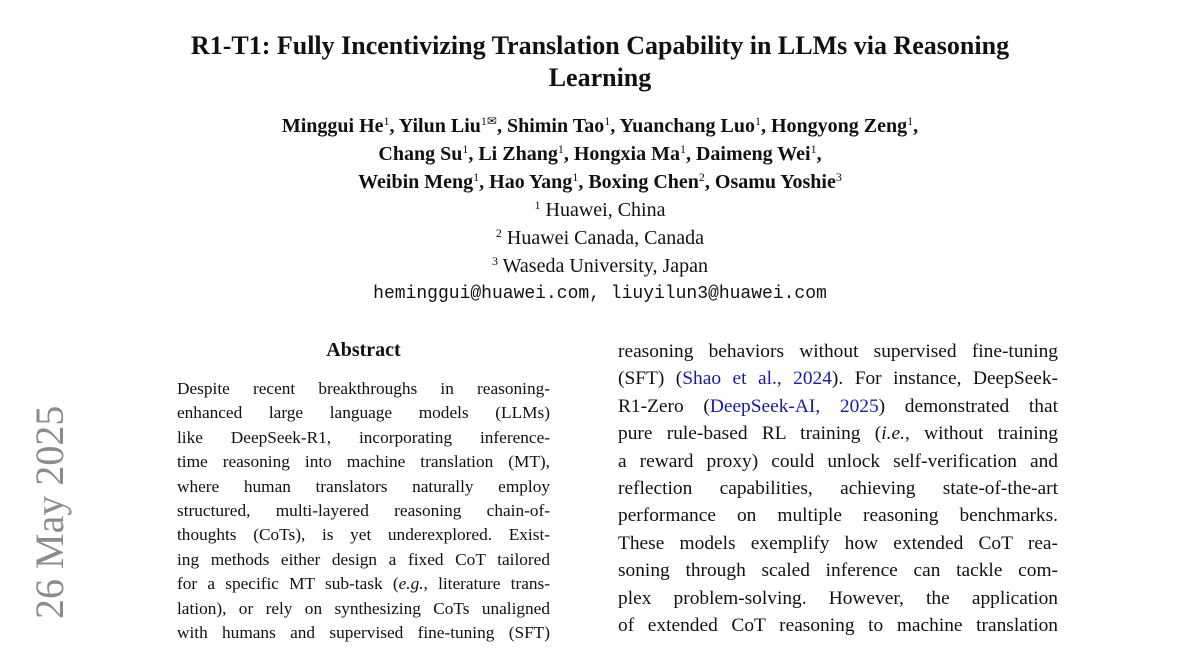 Image resolution: width=1200 pixels, height=648 pixels. Describe the element at coordinates (842, 125) in the screenshot. I see `author-name: Hongyong Zeng1` at that location.